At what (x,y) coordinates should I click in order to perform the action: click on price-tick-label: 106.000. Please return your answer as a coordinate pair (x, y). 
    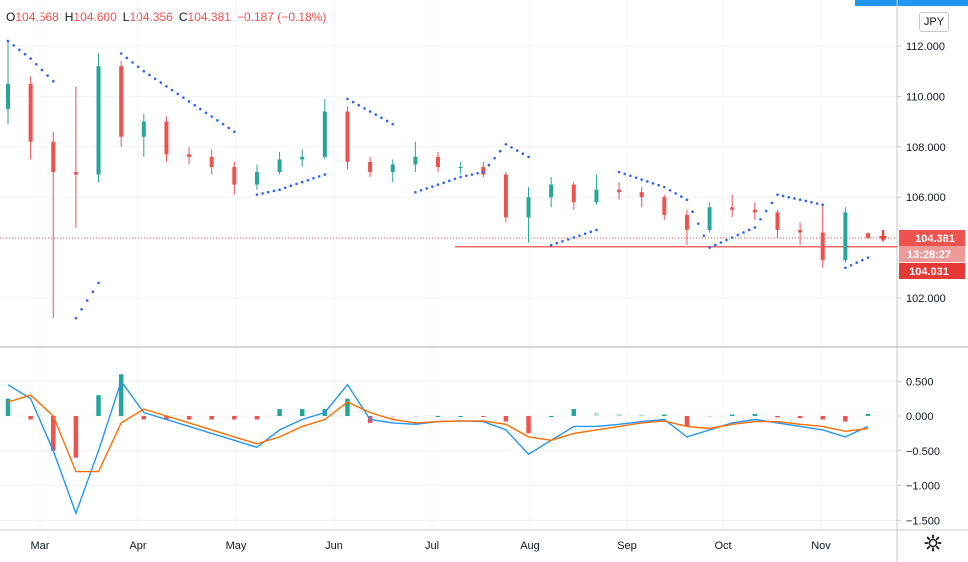
    Looking at the image, I should click on (926, 198).